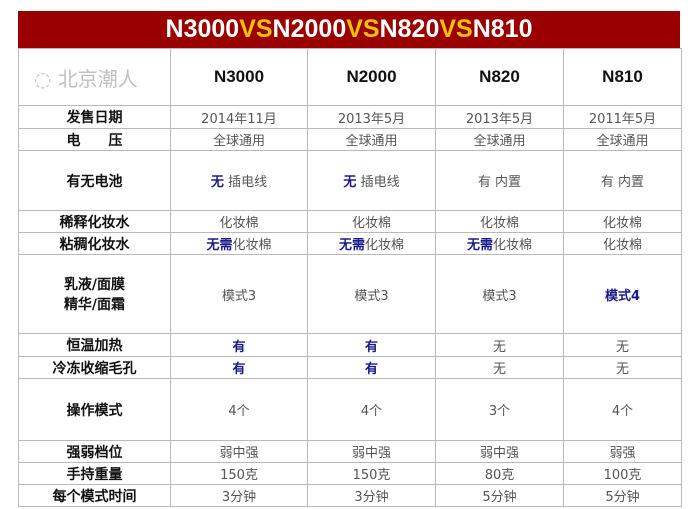 Image resolution: width=690 pixels, height=509 pixels. I want to click on row-label: 强弱档位, so click(94, 451).